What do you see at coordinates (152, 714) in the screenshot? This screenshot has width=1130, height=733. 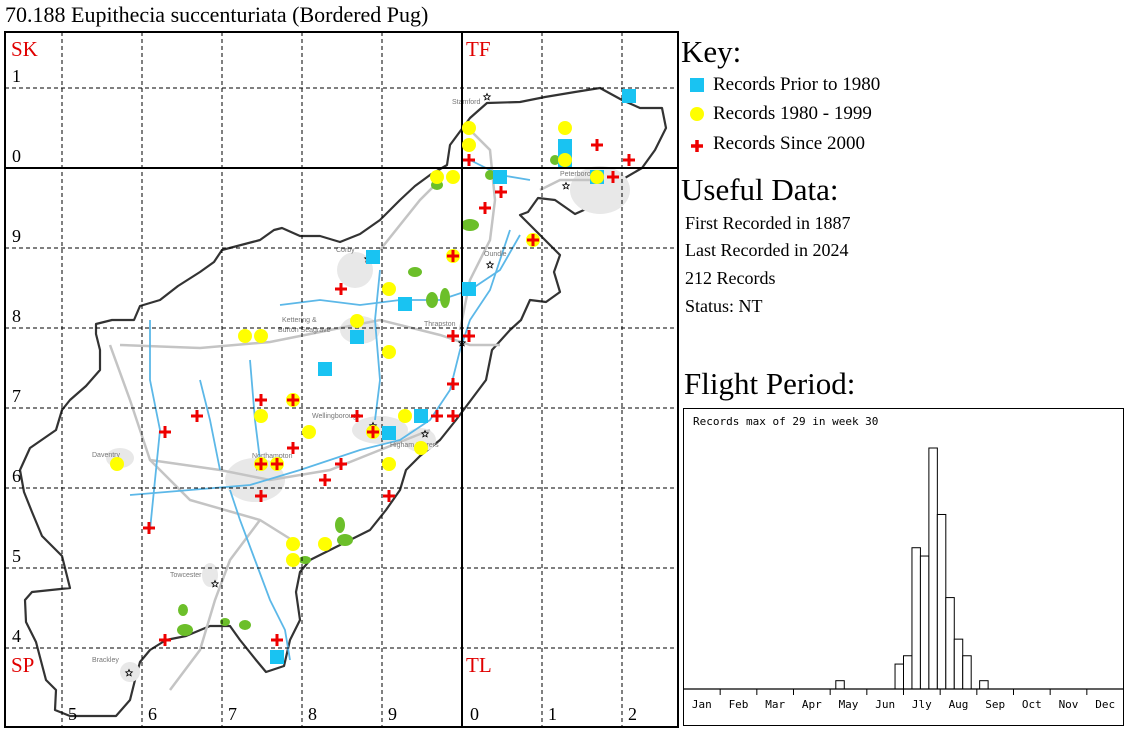 I see `column-label: 6` at bounding box center [152, 714].